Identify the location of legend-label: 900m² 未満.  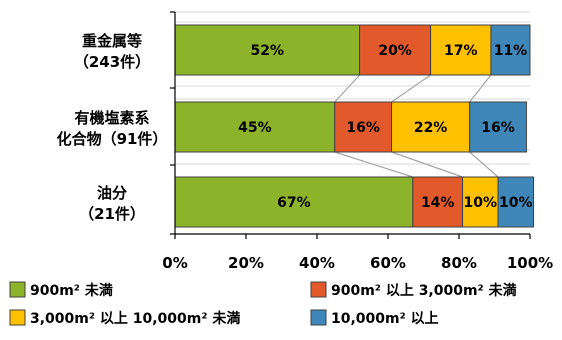
(71, 290).